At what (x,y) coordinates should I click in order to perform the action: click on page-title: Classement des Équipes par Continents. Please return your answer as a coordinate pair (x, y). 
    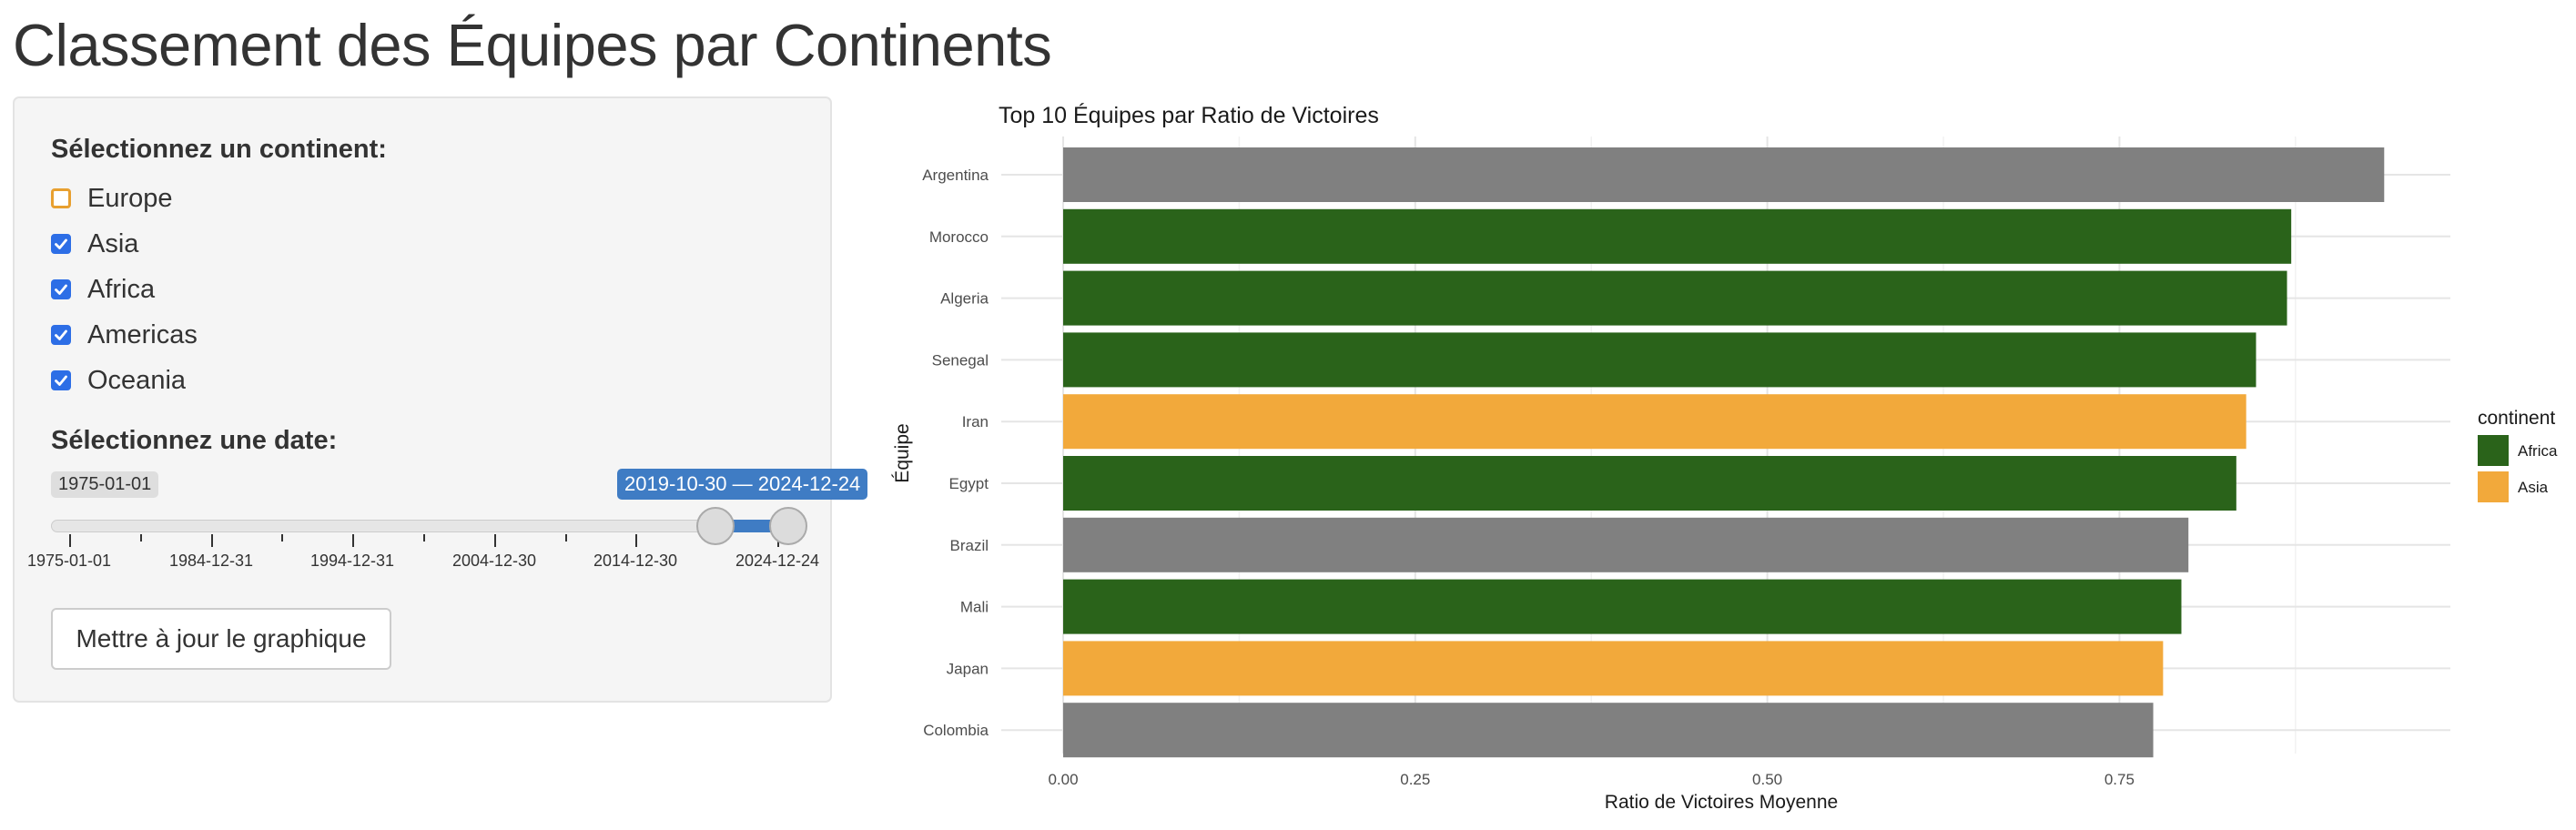
    Looking at the image, I should click on (532, 45).